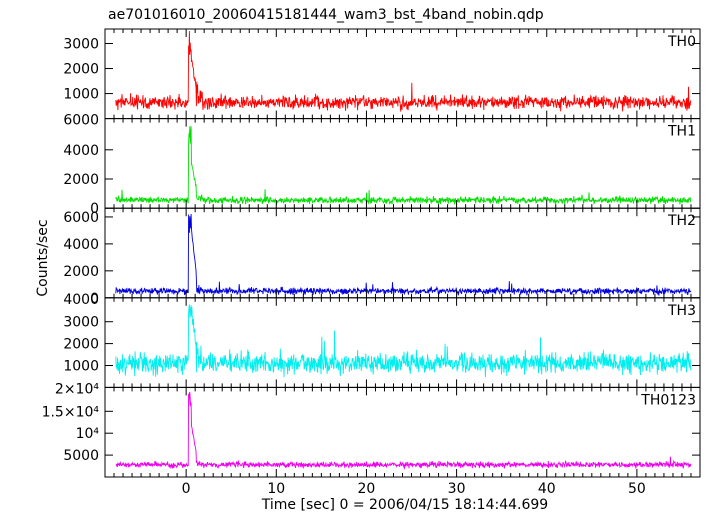 This screenshot has width=717, height=516. What do you see at coordinates (403, 430) in the screenshot?
I see `series-line-th0123` at bounding box center [403, 430].